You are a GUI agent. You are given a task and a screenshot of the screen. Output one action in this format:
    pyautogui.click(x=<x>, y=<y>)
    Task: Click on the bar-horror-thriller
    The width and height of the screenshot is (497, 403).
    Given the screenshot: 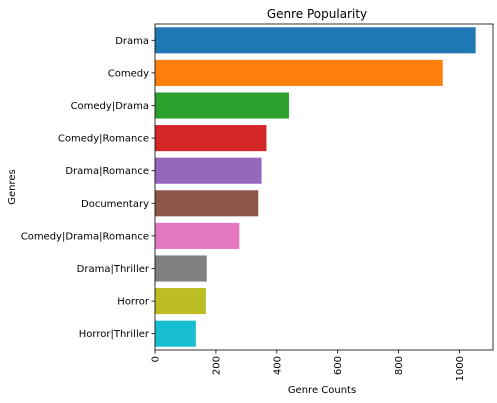 What is the action you would take?
    pyautogui.click(x=175, y=333)
    